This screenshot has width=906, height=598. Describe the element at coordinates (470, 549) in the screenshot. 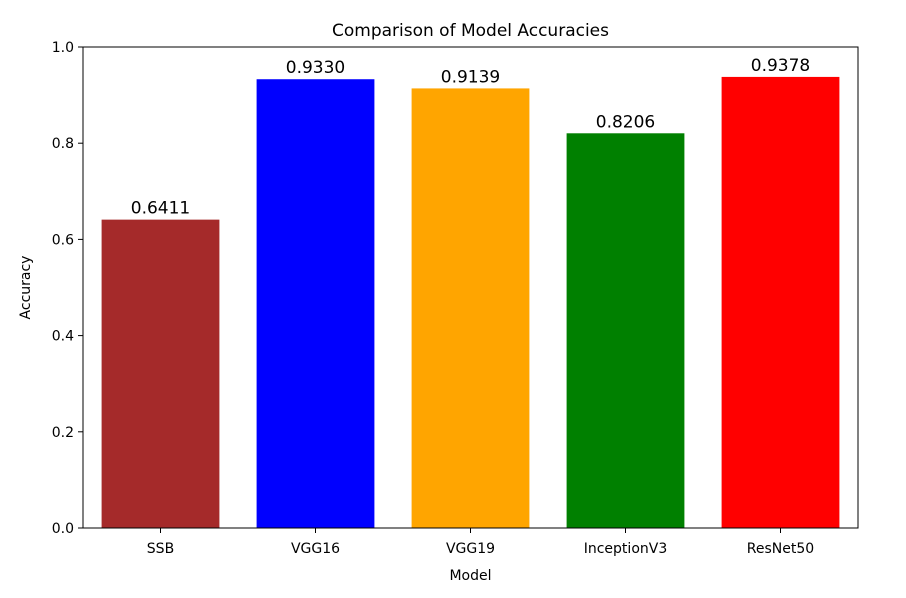

I see `x-tick-label: VGG19` at that location.